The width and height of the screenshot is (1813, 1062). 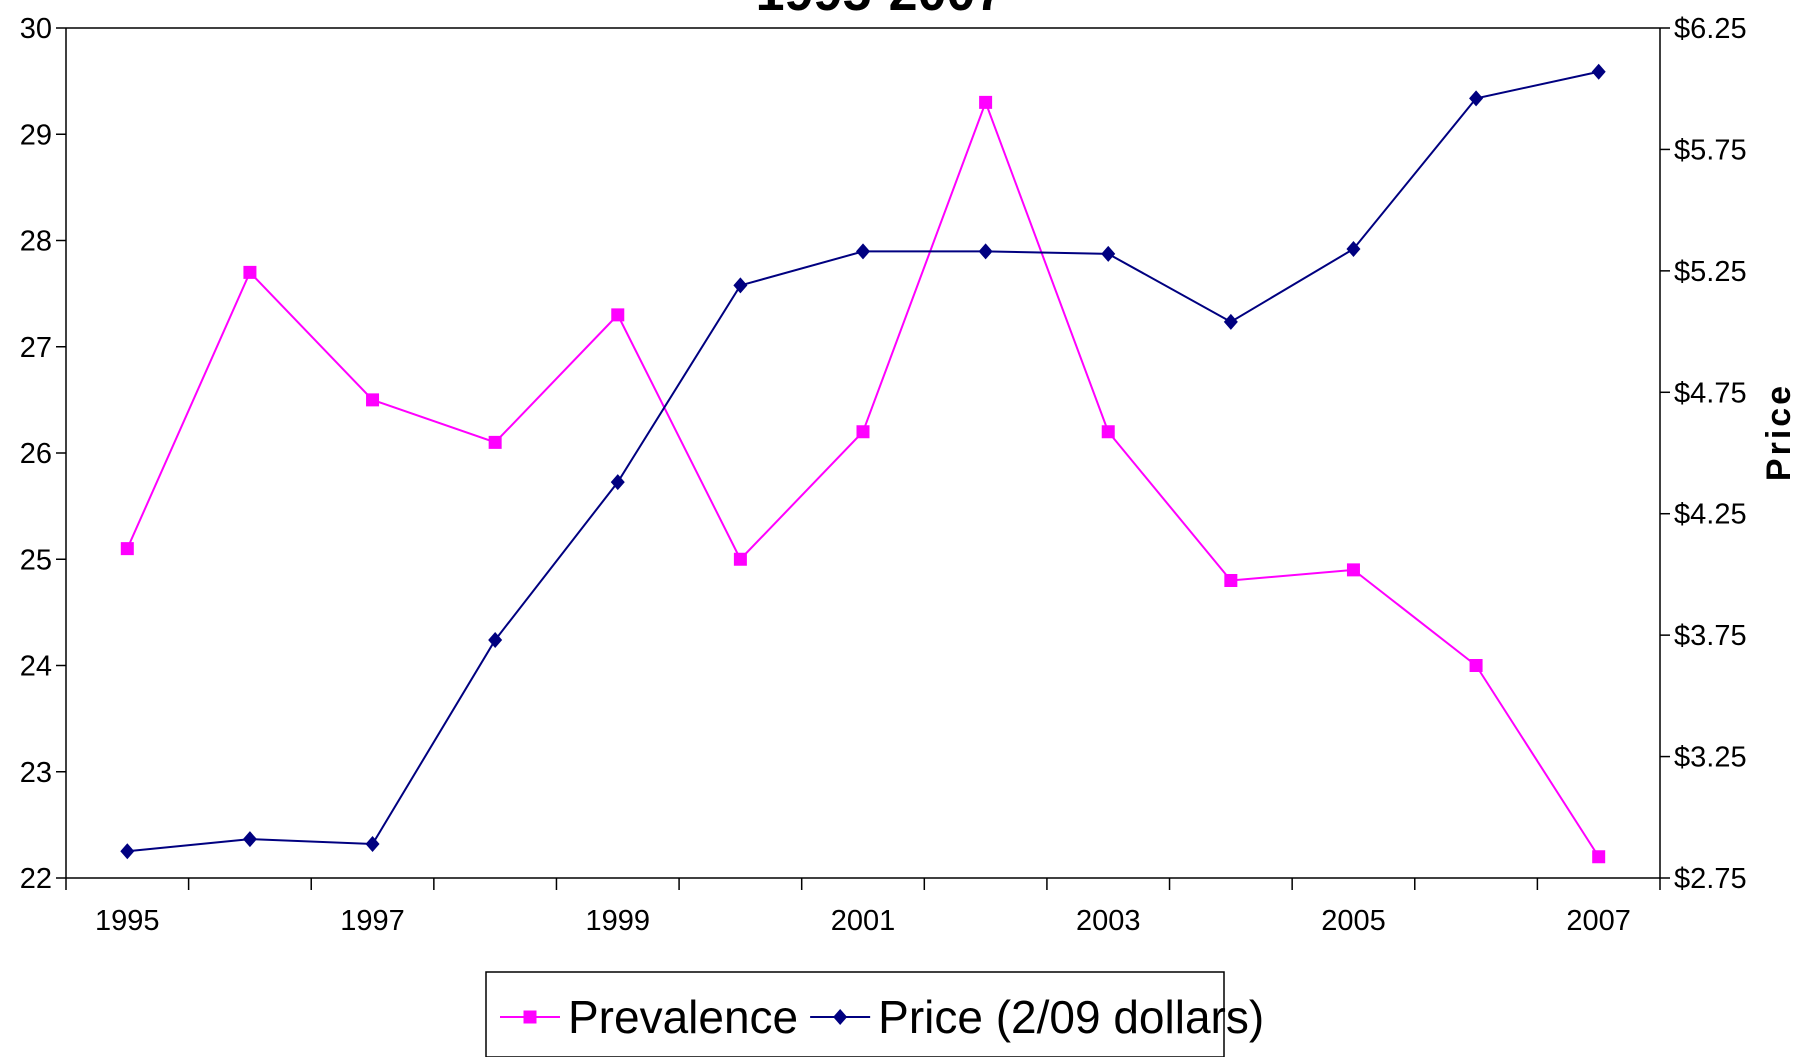 What do you see at coordinates (1710, 393) in the screenshot?
I see `right-y-tick-label: $4.75` at bounding box center [1710, 393].